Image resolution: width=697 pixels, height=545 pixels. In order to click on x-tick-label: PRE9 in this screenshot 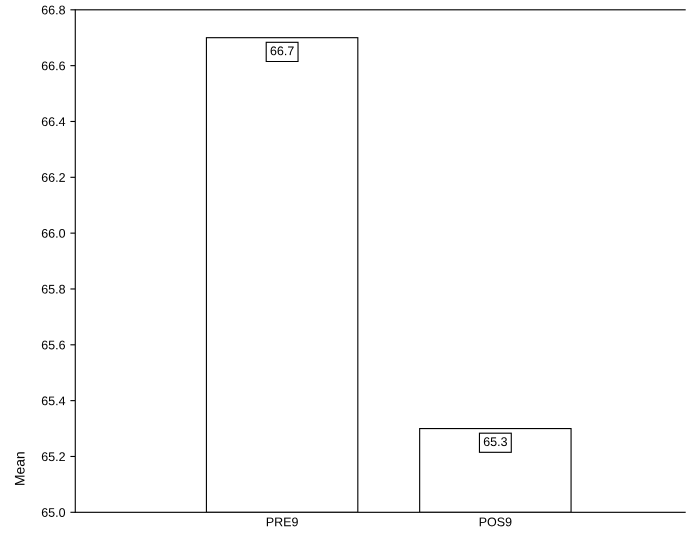, I will do `click(282, 521)`.